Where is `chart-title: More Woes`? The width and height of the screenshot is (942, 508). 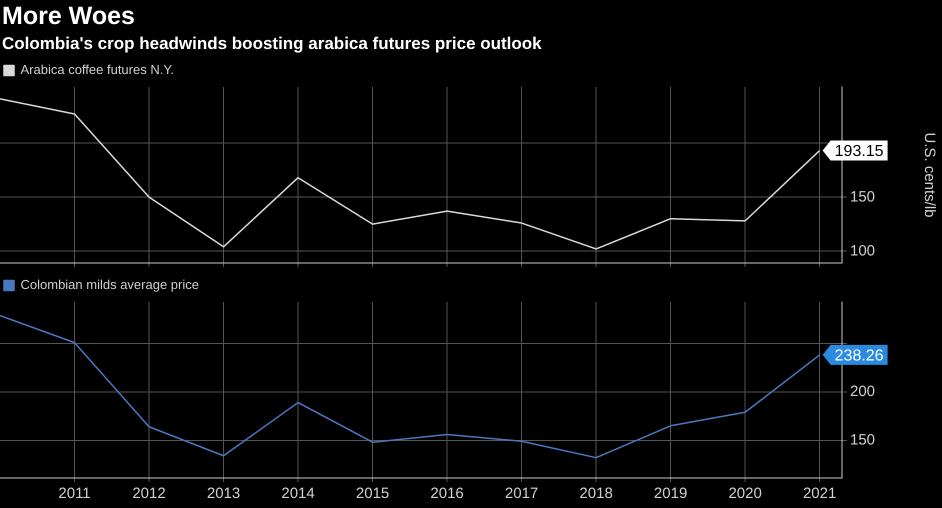
chart-title: More Woes is located at coordinates (68, 16).